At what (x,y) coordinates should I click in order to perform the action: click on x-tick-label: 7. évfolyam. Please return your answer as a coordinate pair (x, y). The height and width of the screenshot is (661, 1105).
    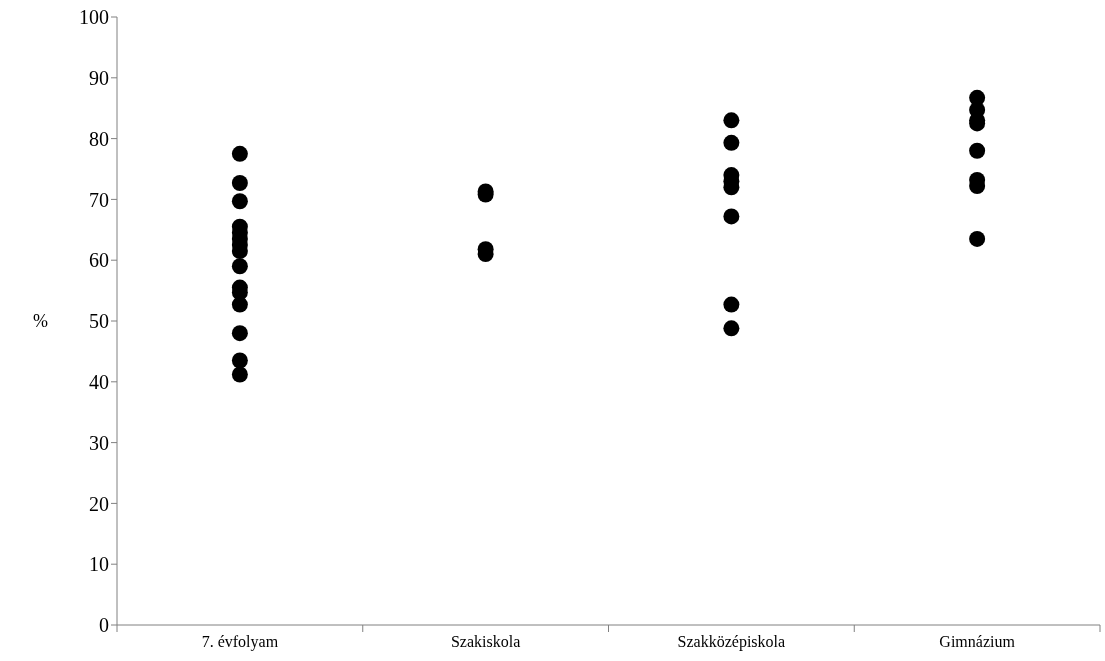
    Looking at the image, I should click on (240, 642).